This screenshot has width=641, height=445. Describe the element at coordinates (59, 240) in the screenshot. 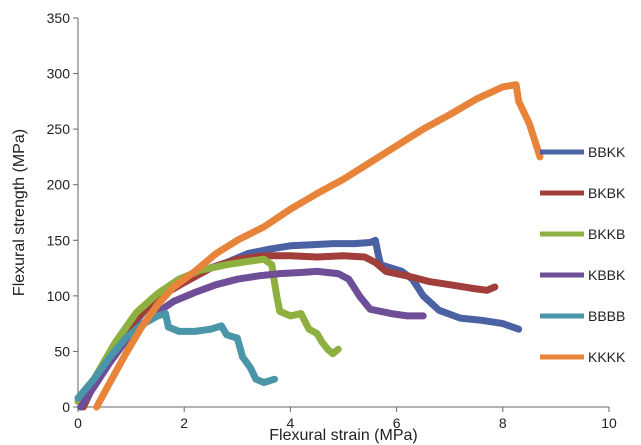

I see `y-tick-label: 150` at that location.